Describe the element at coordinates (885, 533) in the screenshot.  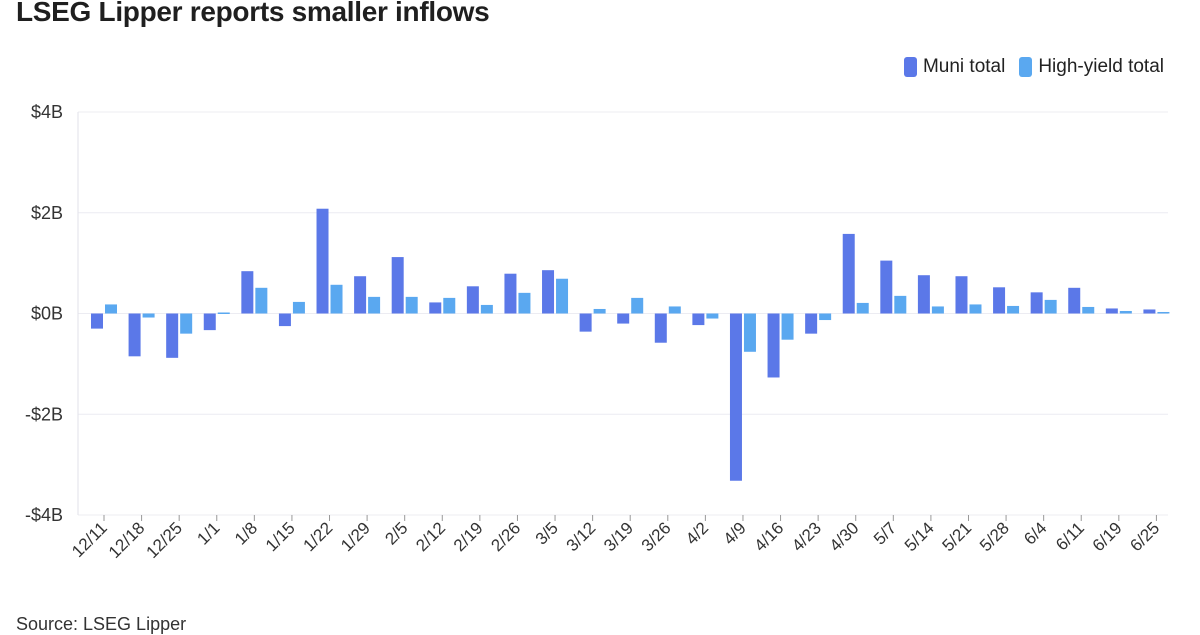
I see `x-tick-label: 5/7` at that location.